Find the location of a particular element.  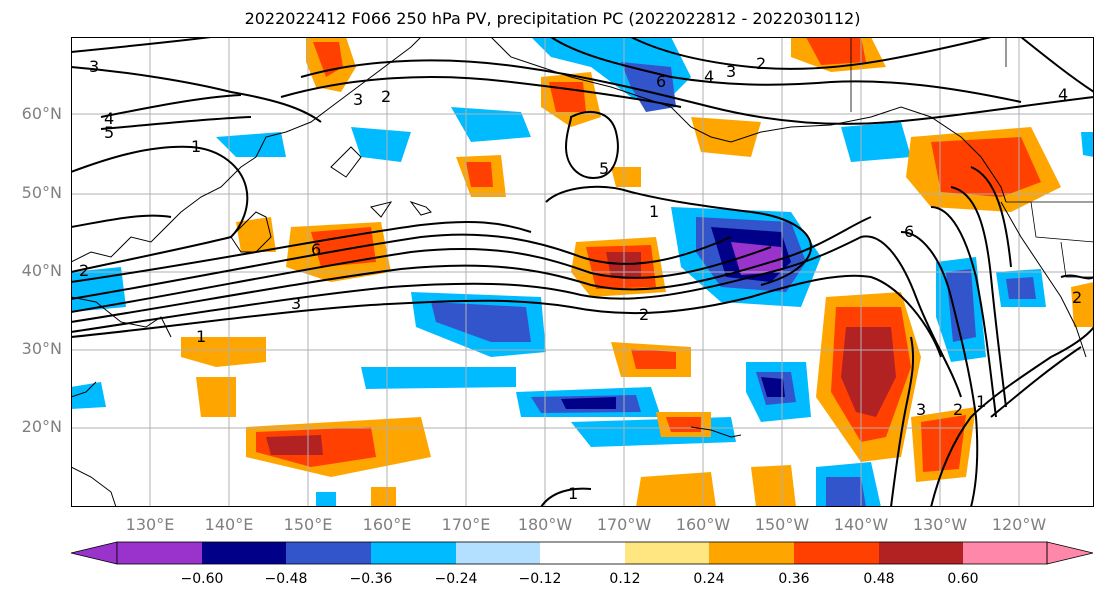

colorbar-tick: −0.24 is located at coordinates (456, 579).